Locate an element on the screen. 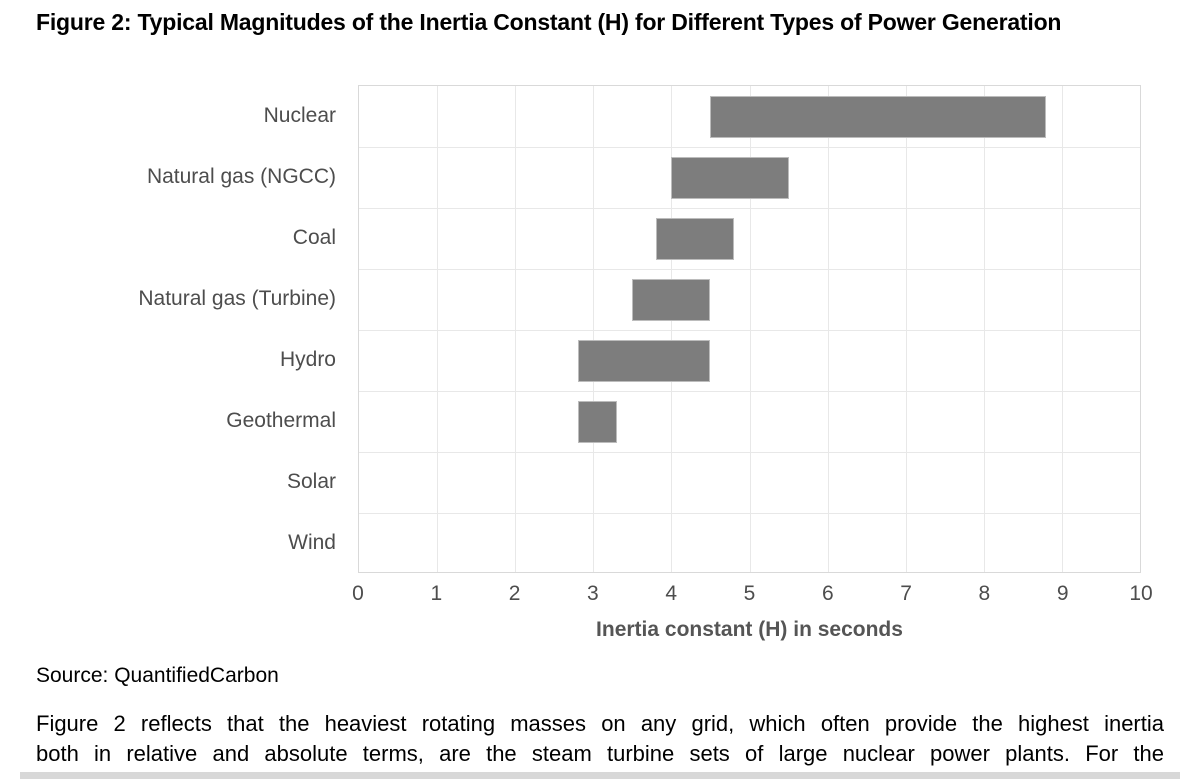 Image resolution: width=1200 pixels, height=779 pixels. range-bar-nuclear is located at coordinates (878, 116).